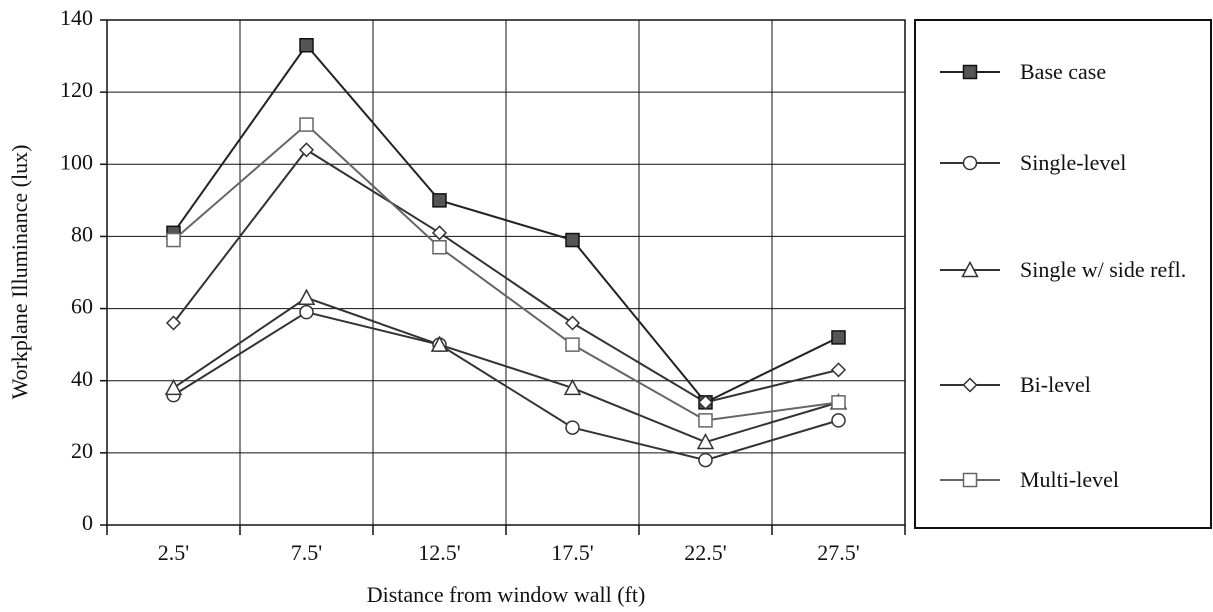 The height and width of the screenshot is (612, 1213). What do you see at coordinates (76, 17) in the screenshot?
I see `y-tick-label: 140` at bounding box center [76, 17].